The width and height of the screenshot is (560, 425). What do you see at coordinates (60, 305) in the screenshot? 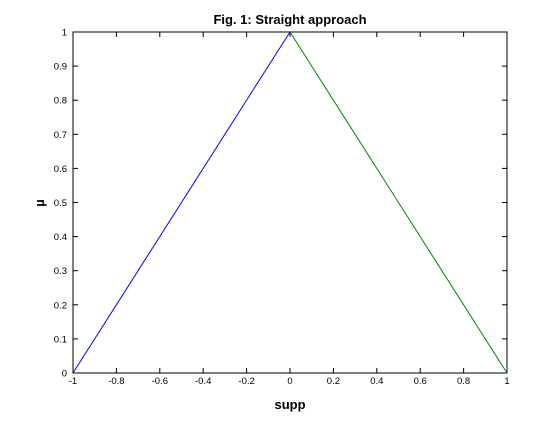
I see `y-tick-label: 0.2` at bounding box center [60, 305].